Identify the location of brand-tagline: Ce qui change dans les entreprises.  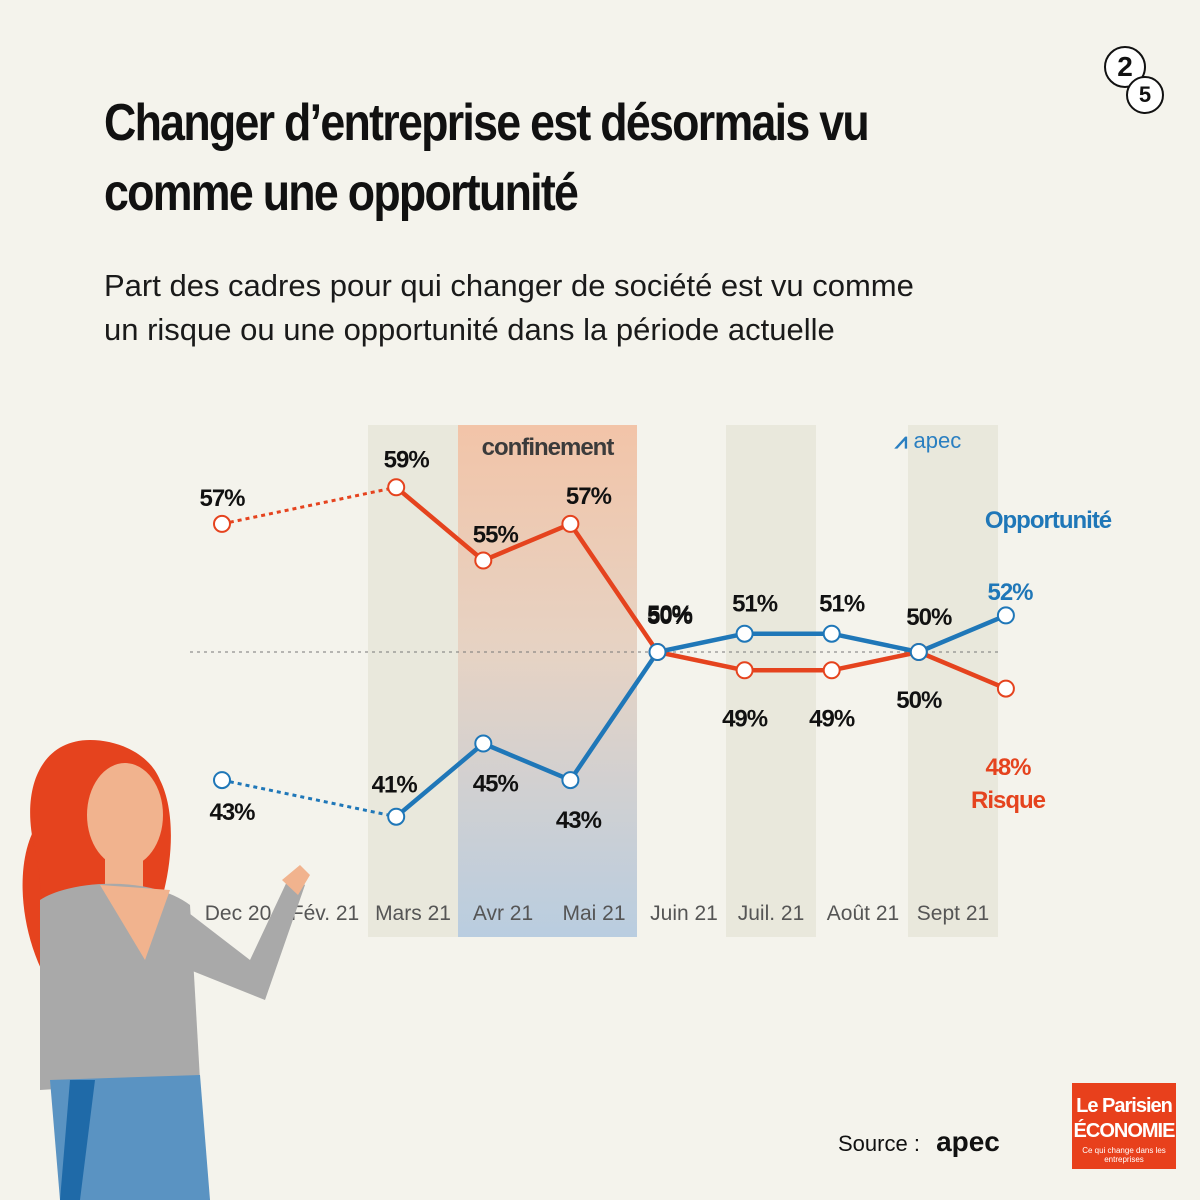
(1124, 1155).